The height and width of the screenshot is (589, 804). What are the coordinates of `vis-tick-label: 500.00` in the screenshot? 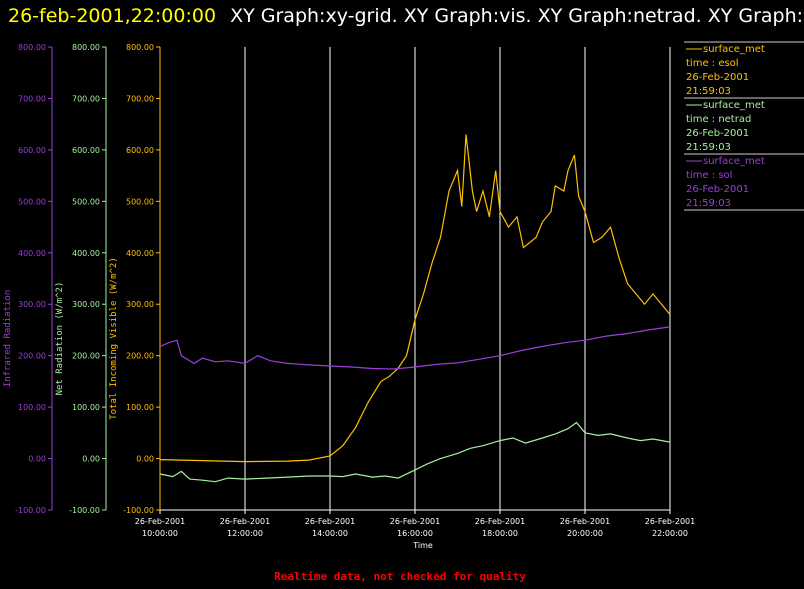 It's located at (140, 201).